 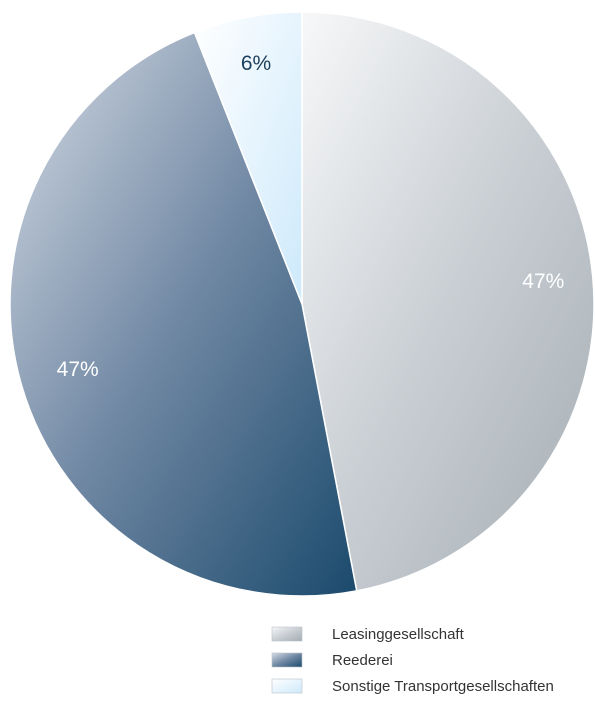 What do you see at coordinates (256, 63) in the screenshot?
I see `pie-label-sonstige-transportgesellschaften: 6%` at bounding box center [256, 63].